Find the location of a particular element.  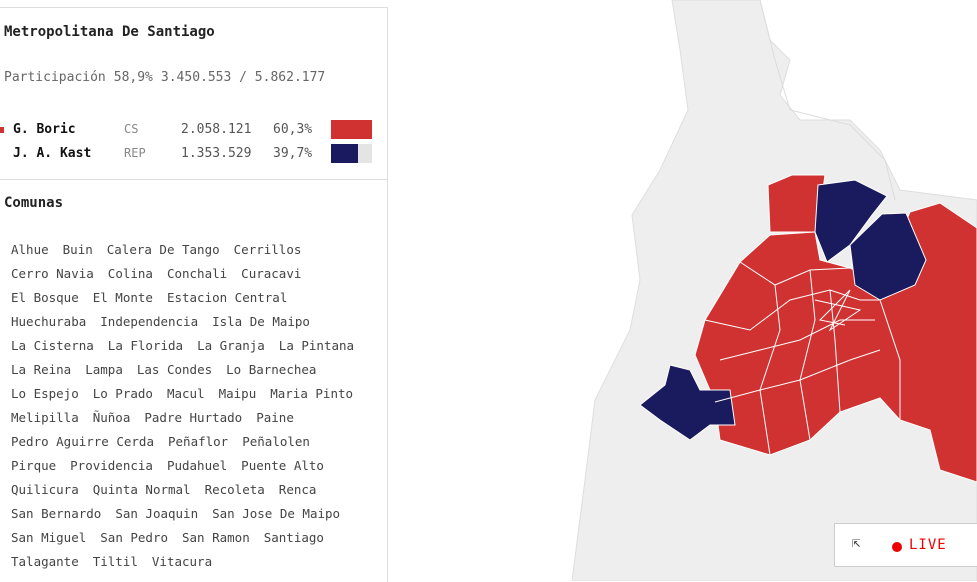

candidate-row: G. Boric CS 2.058.121 60,3% is located at coordinates (193, 129).